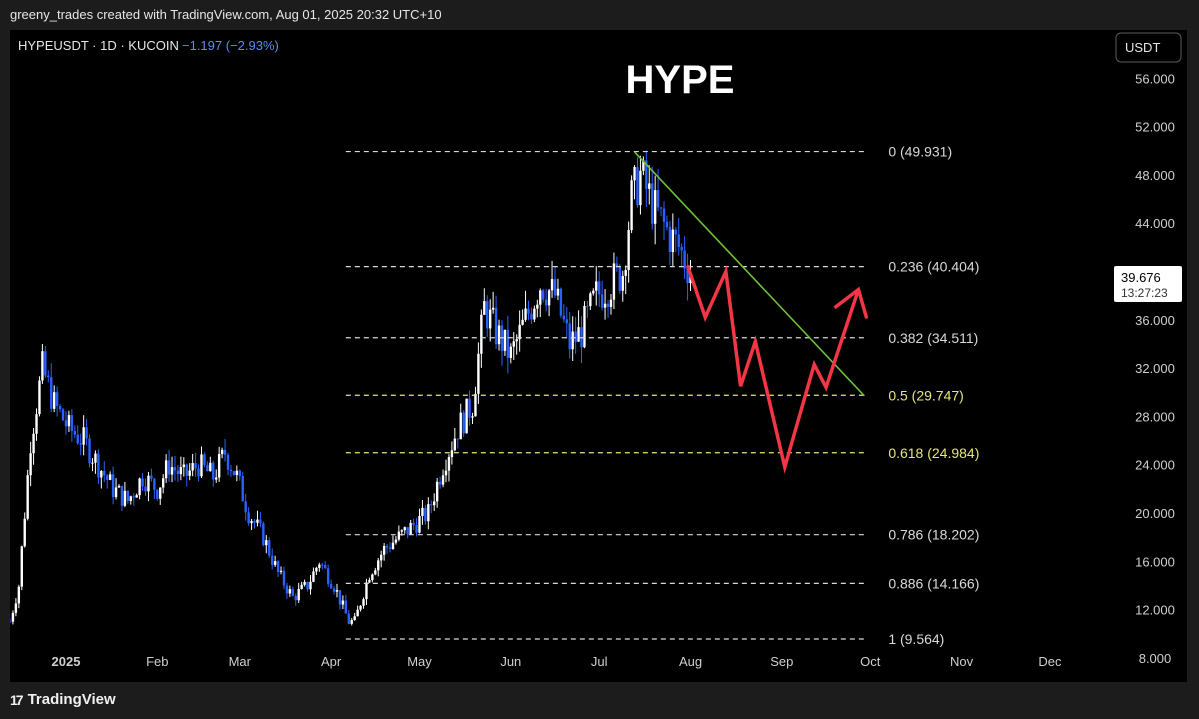 The height and width of the screenshot is (719, 1199). What do you see at coordinates (1142, 47) in the screenshot?
I see `currency-label: USDT` at bounding box center [1142, 47].